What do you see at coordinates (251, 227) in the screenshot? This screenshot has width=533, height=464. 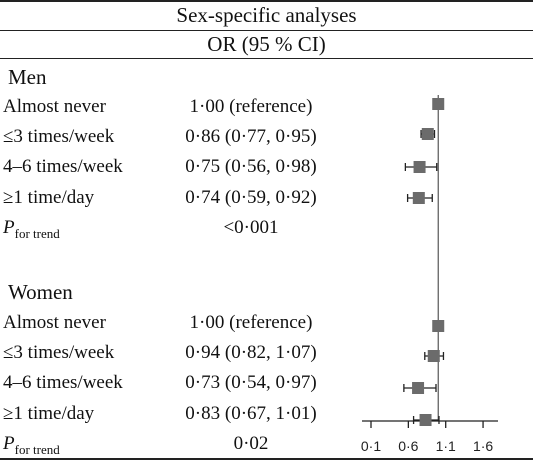 I see `p-trend-value: <0·001` at bounding box center [251, 227].